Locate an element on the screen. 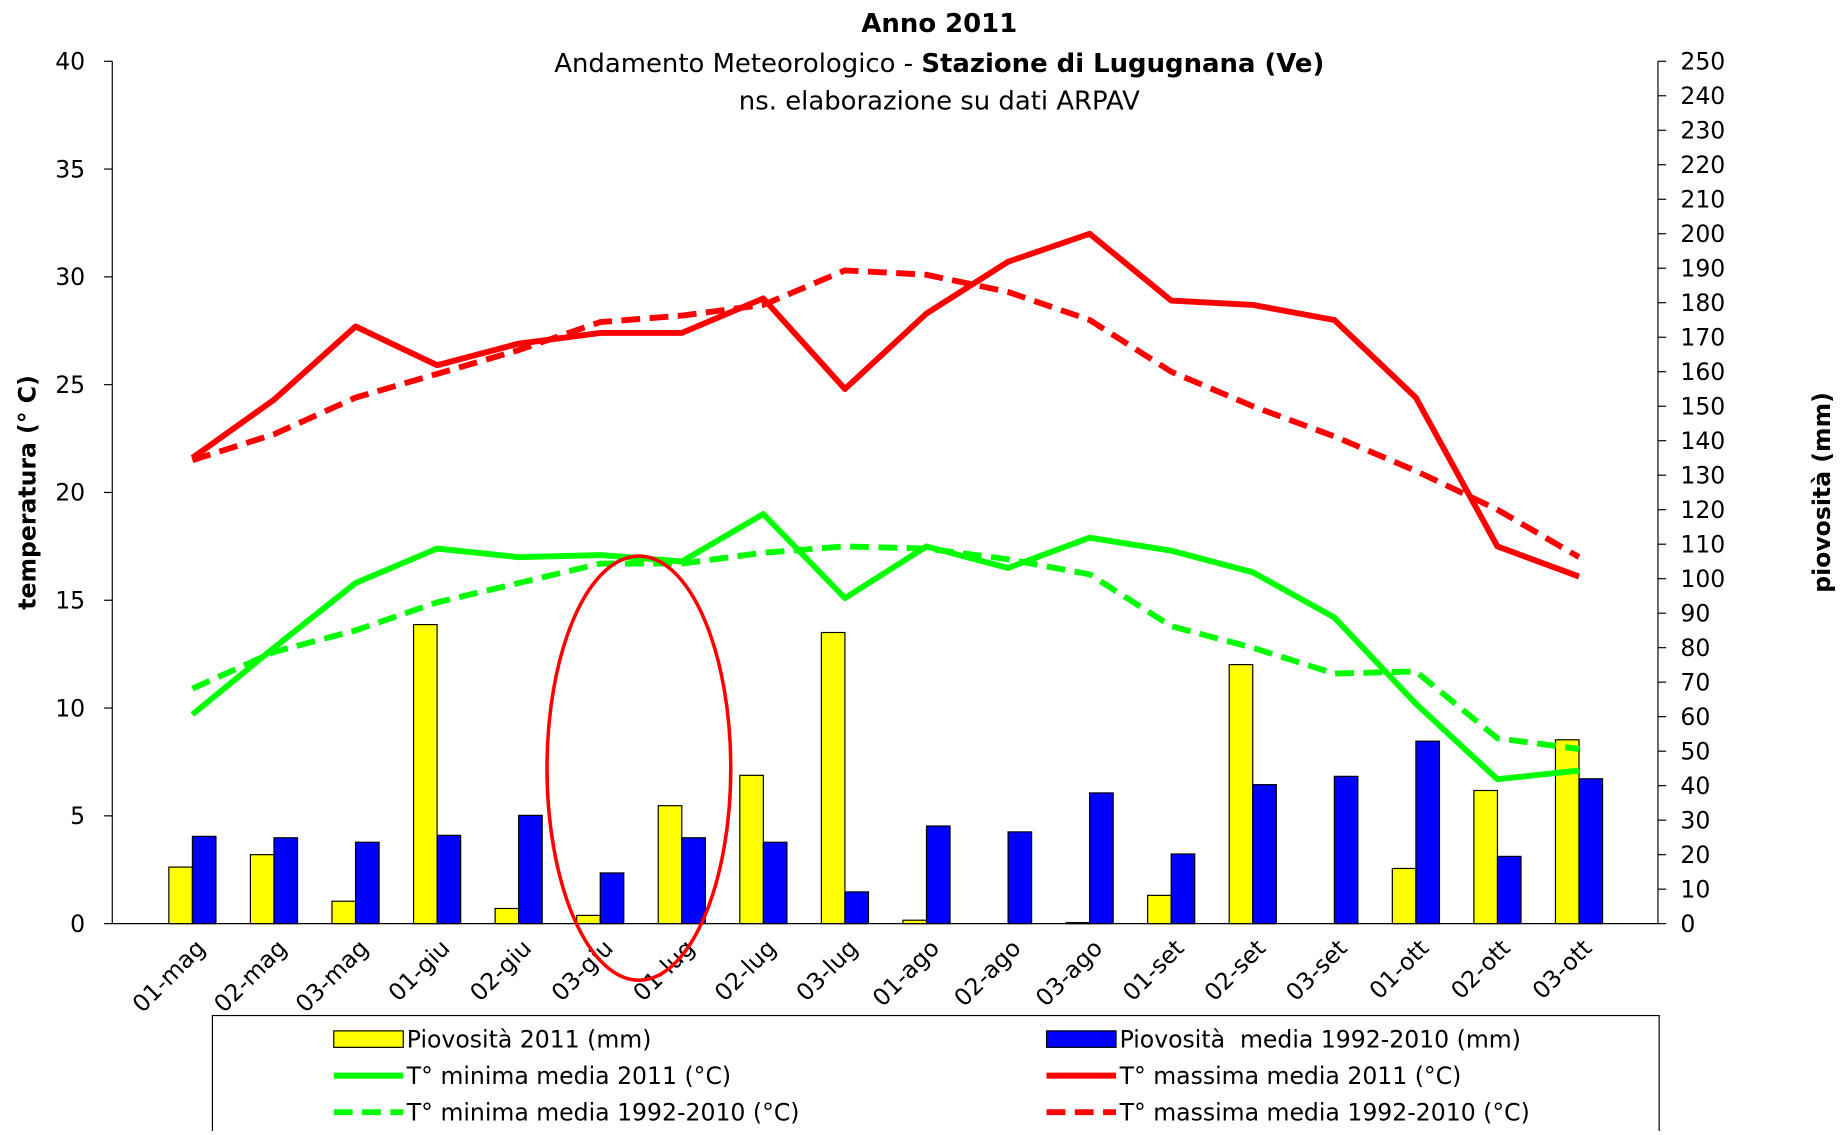 Image resolution: width=1848 pixels, height=1135 pixels. y2-tick-label: 30 is located at coordinates (1695, 820).